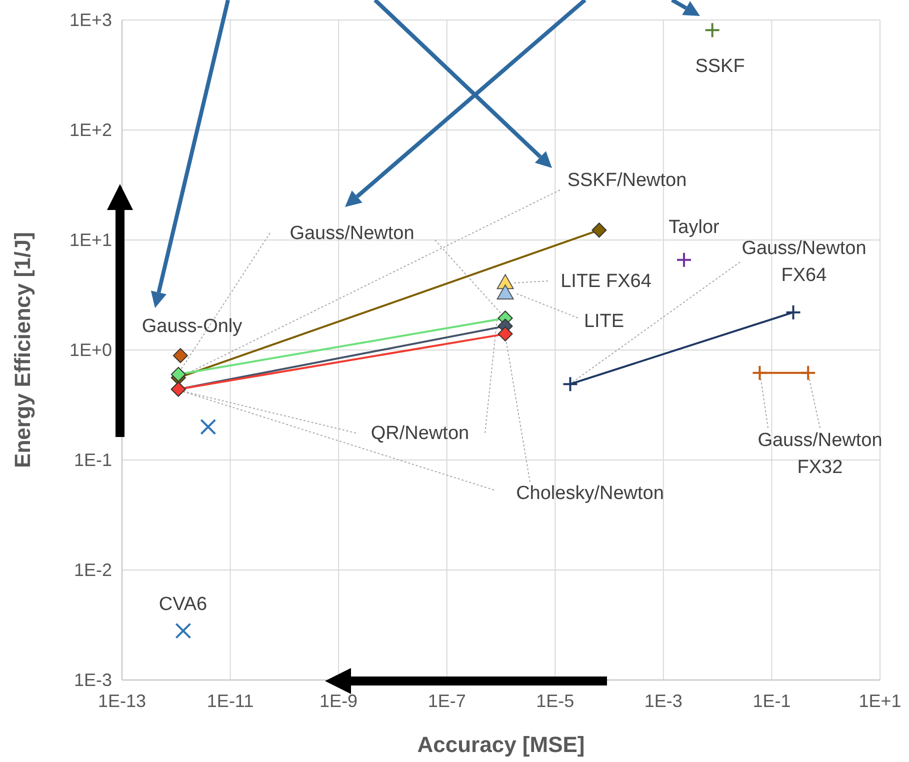 The width and height of the screenshot is (909, 762). I want to click on x-tick-label: 1E+1, so click(880, 701).